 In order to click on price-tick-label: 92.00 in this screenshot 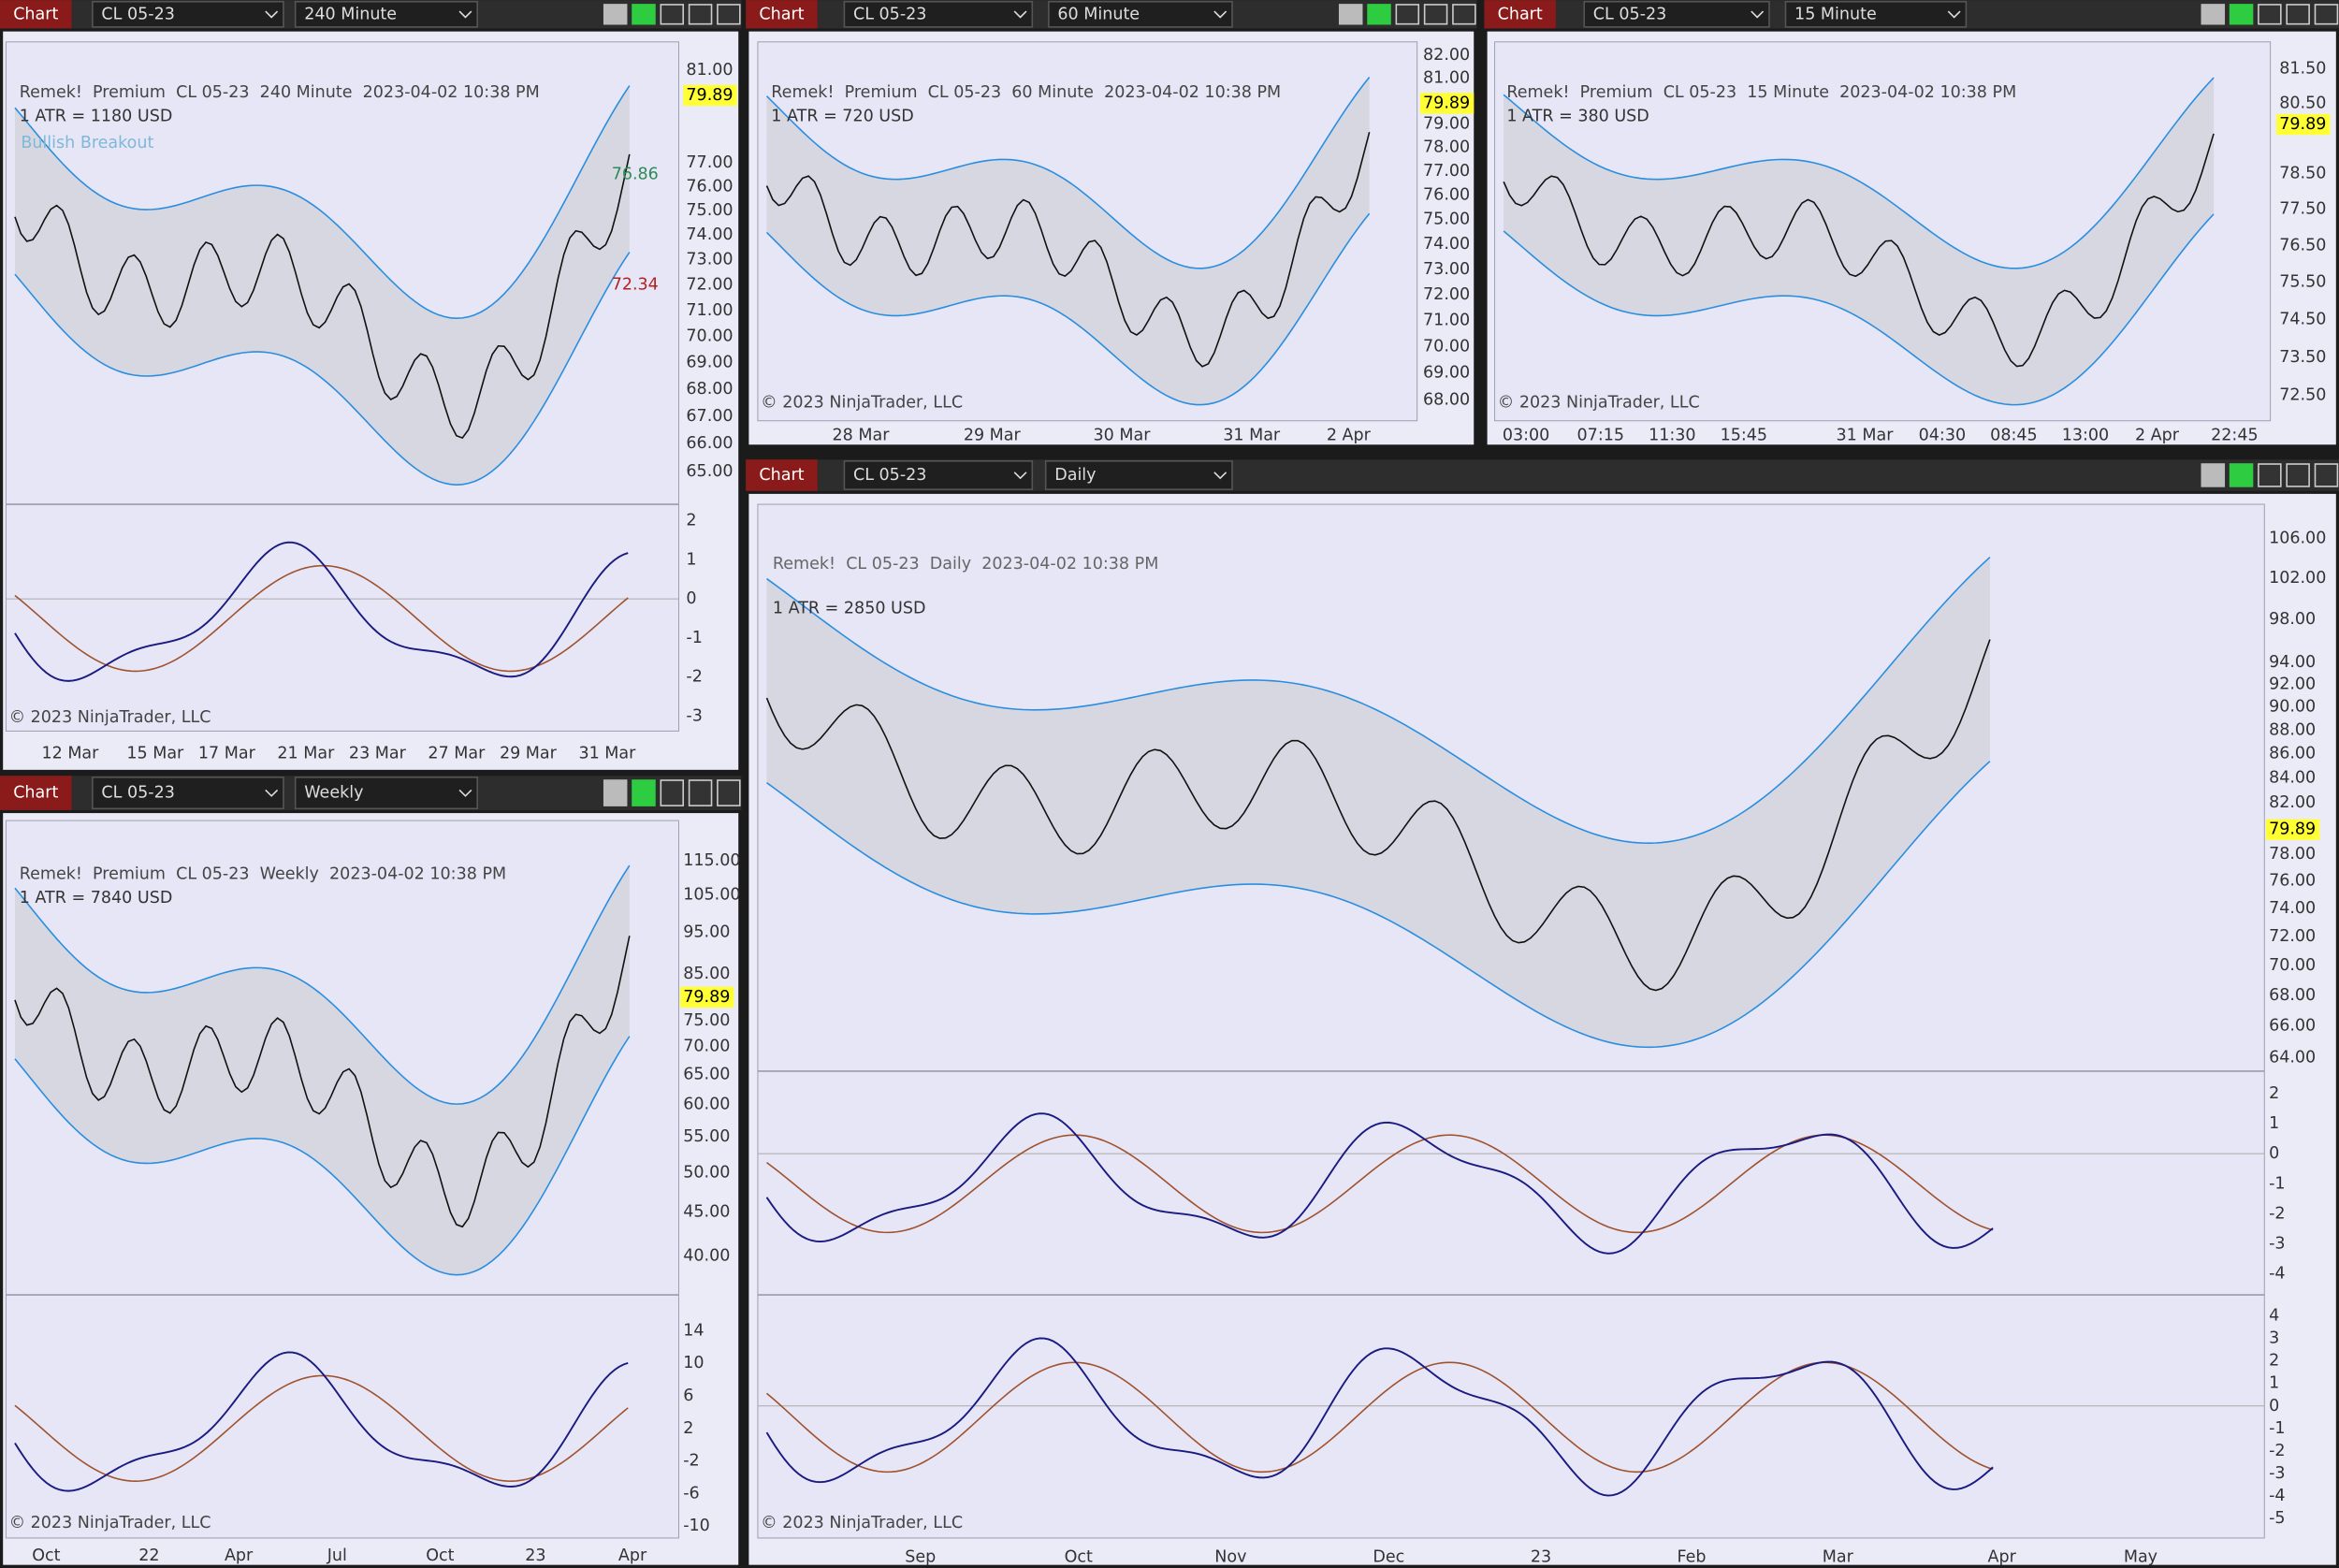, I will do `click(2292, 684)`.